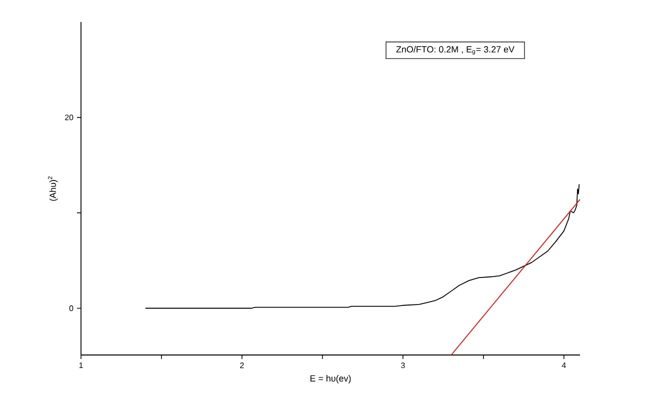  Describe the element at coordinates (53, 188) in the screenshot. I see `y-axis-title: (Ahυ)$^{2}$` at that location.